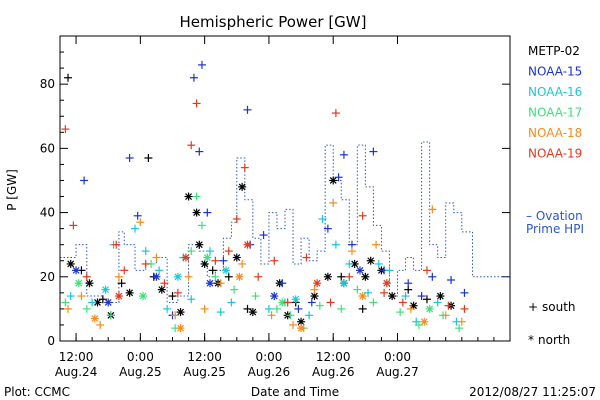 The image size is (600, 400). What do you see at coordinates (531, 340) in the screenshot?
I see `north-symbol: *` at bounding box center [531, 340].